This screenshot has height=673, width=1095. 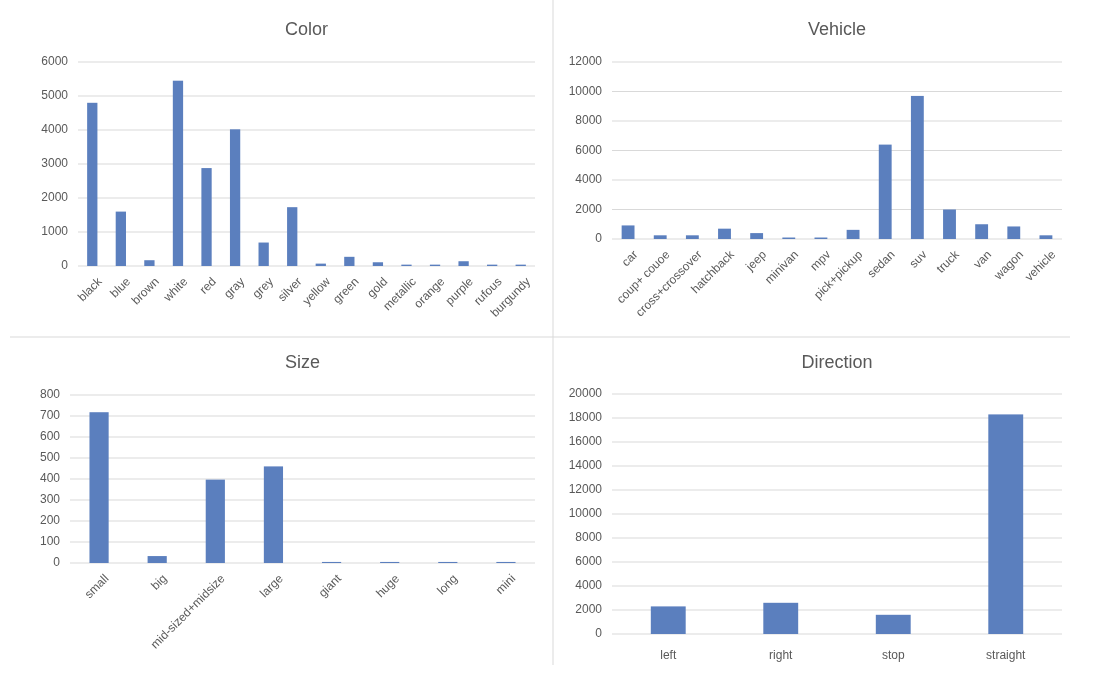 What do you see at coordinates (50, 394) in the screenshot?
I see `y-tick-label: 800` at bounding box center [50, 394].